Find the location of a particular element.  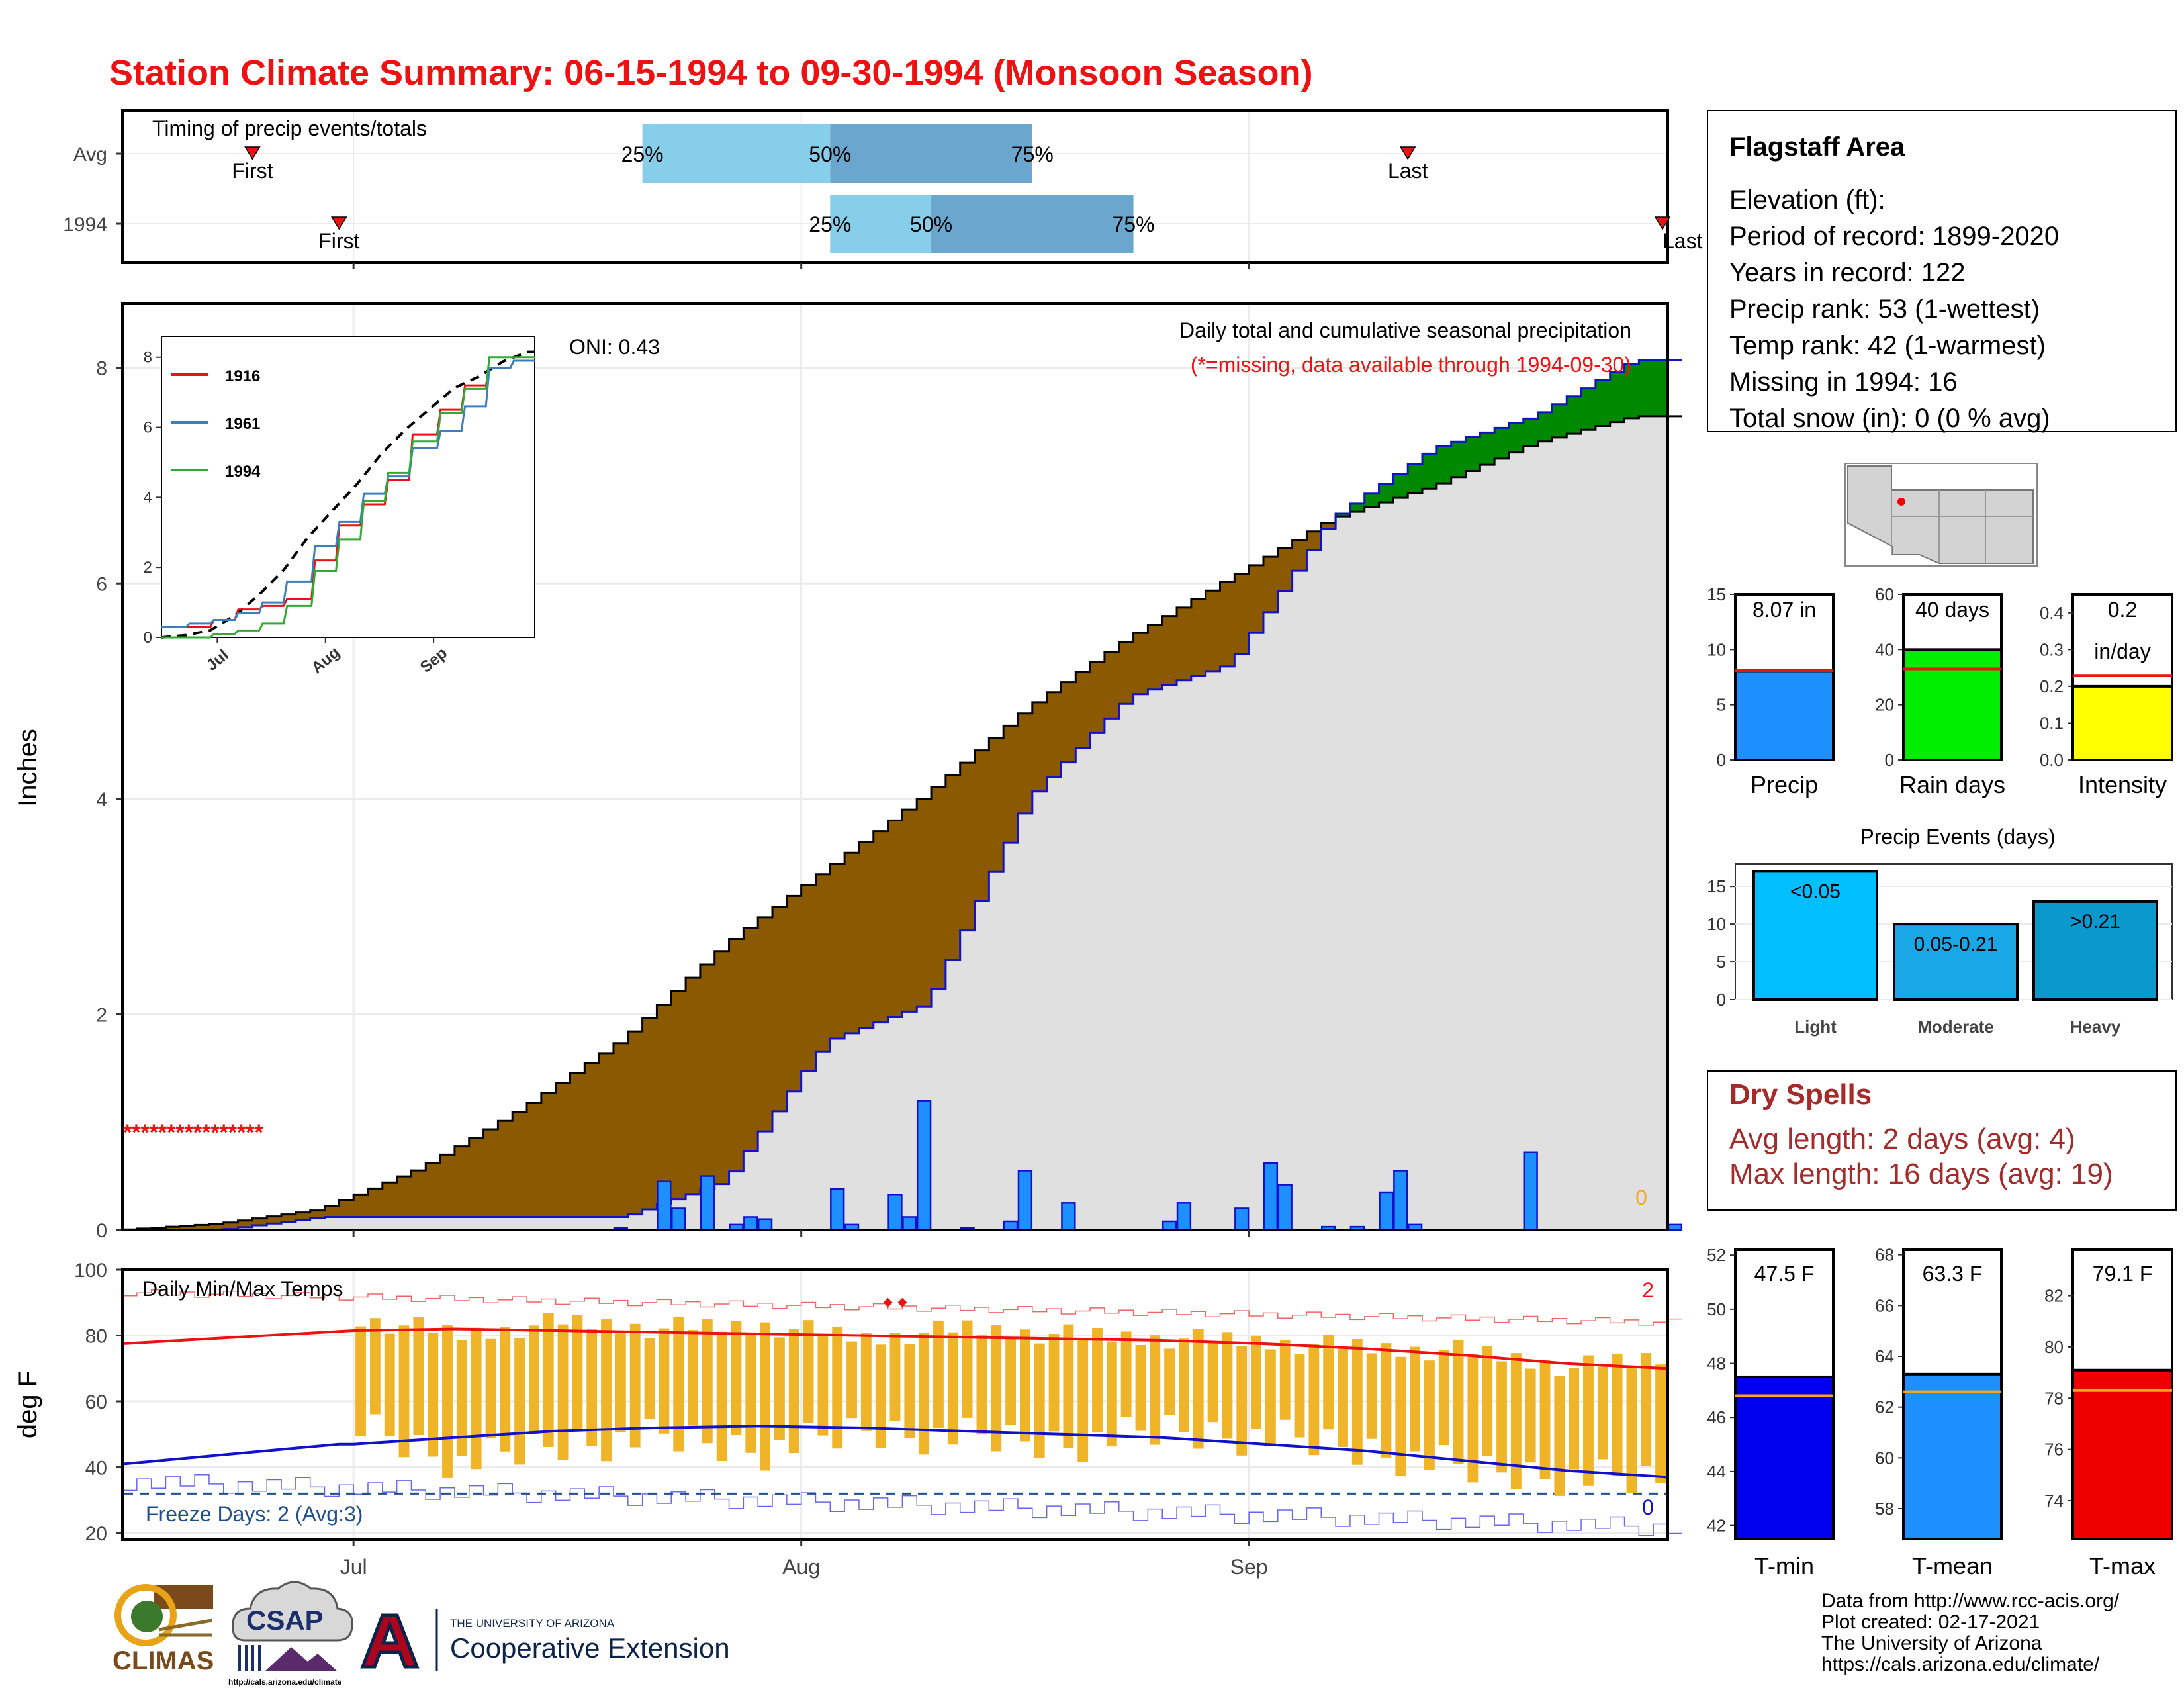

csap-url: http://cals.arizona.edu/climate is located at coordinates (285, 1682).